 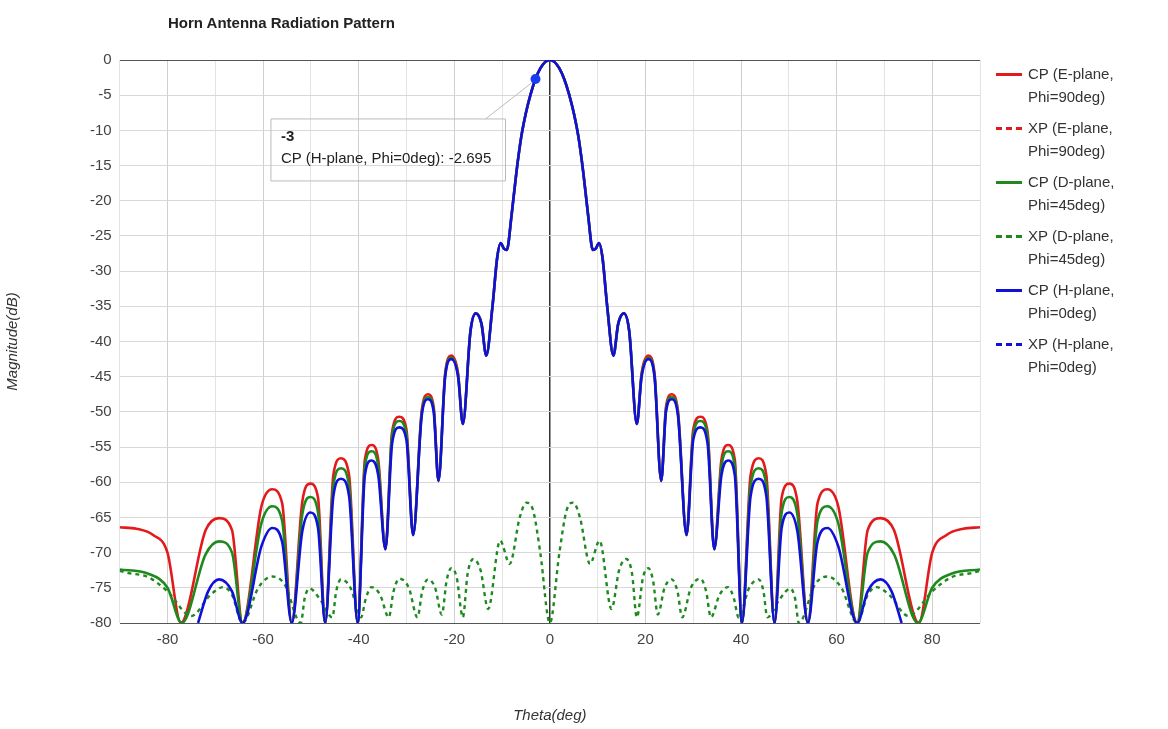 What do you see at coordinates (741, 639) in the screenshot?
I see `x-tick-label: 40` at bounding box center [741, 639].